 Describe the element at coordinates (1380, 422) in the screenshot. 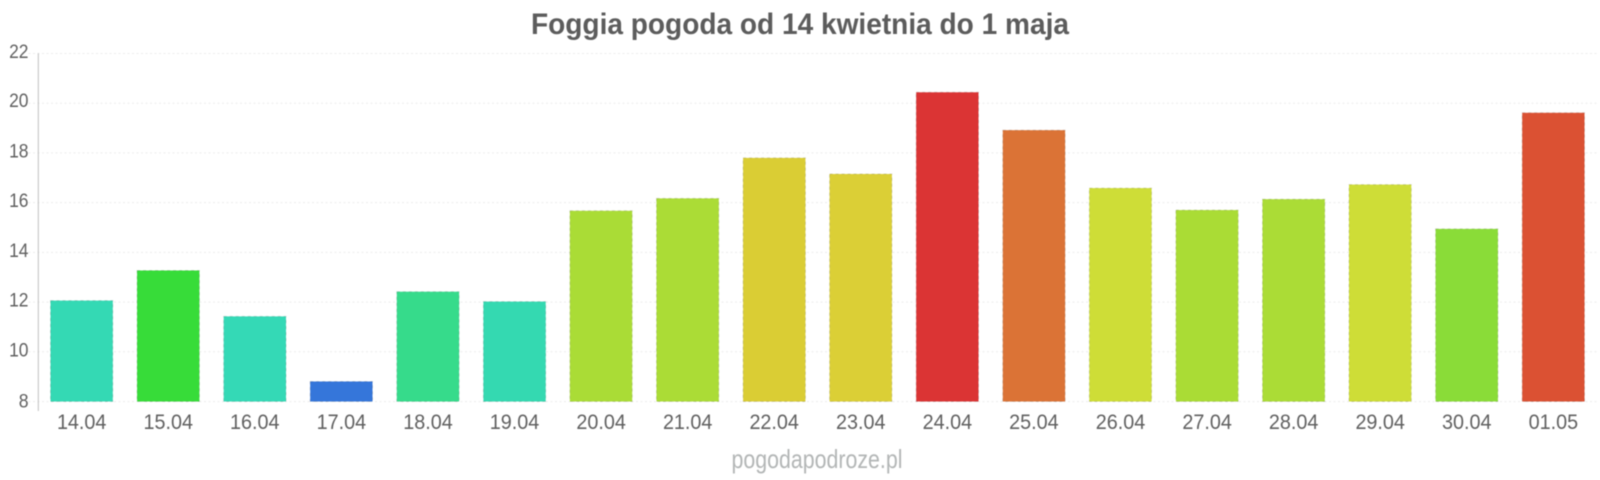

I see `svg-text: 29.04` at that location.